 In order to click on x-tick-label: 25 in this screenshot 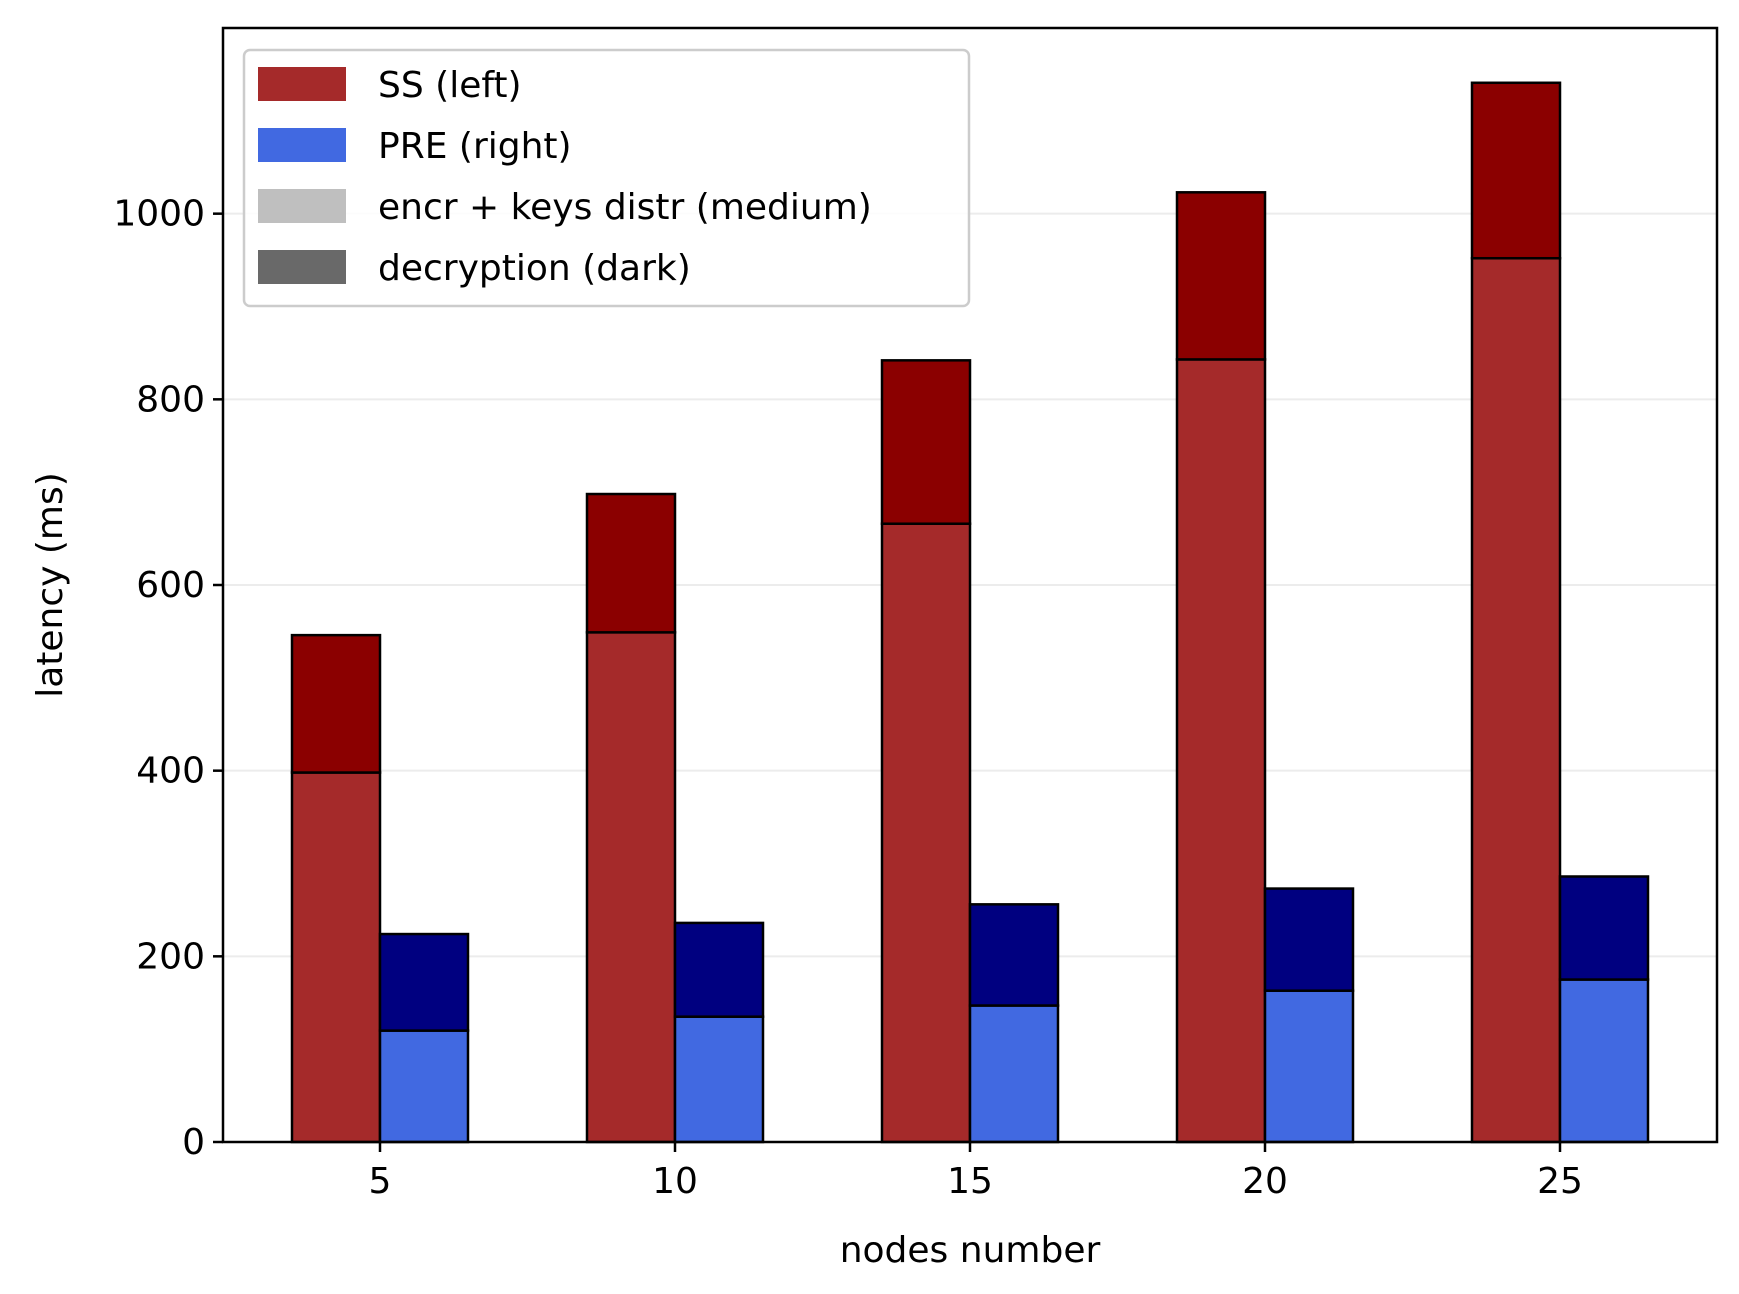, I will do `click(1560, 1181)`.